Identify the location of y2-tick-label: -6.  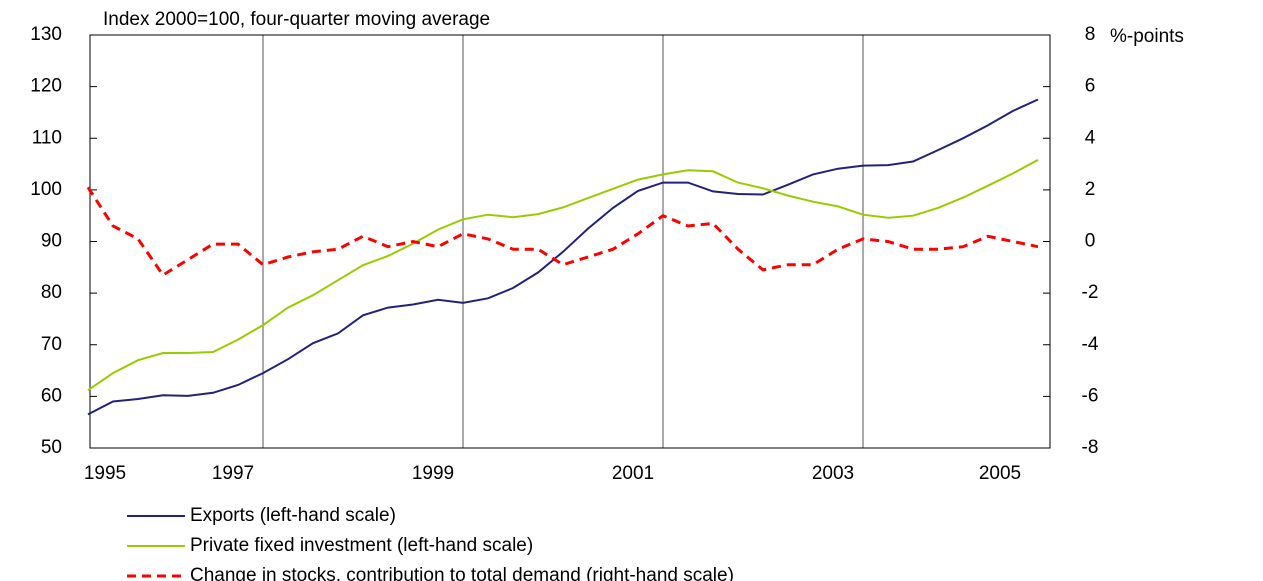
(1090, 395).